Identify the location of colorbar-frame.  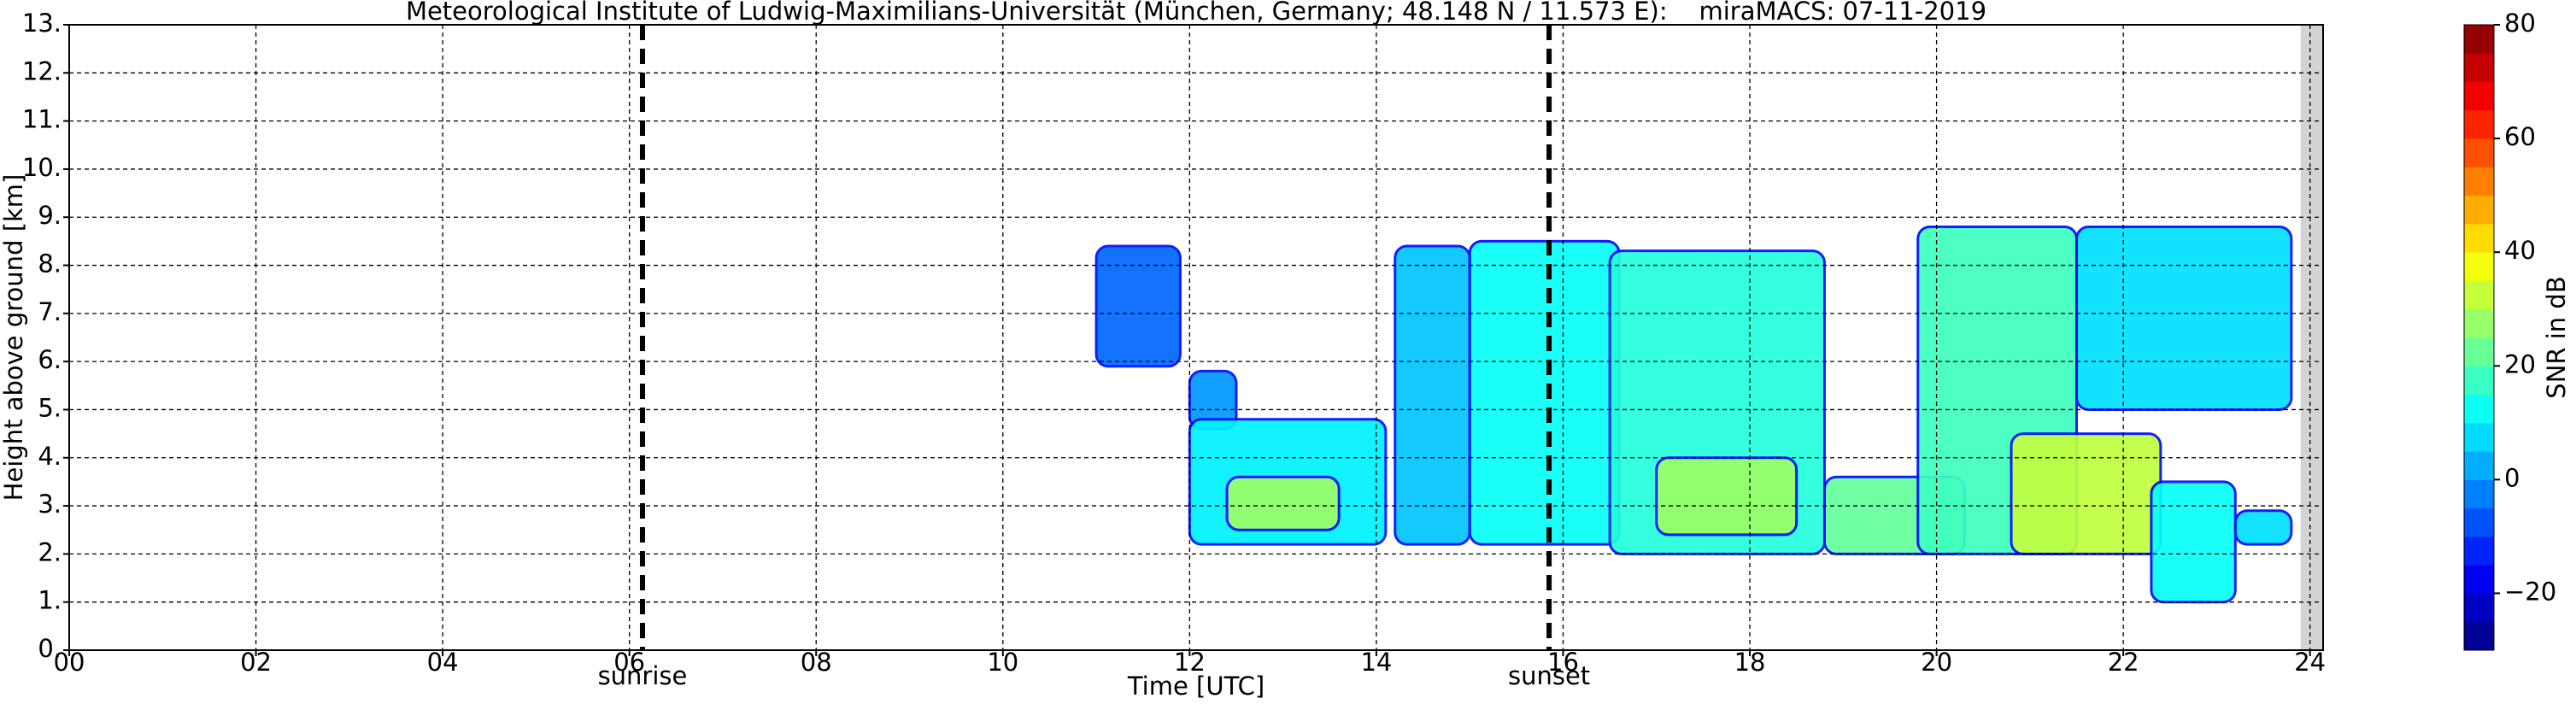
(2479, 337).